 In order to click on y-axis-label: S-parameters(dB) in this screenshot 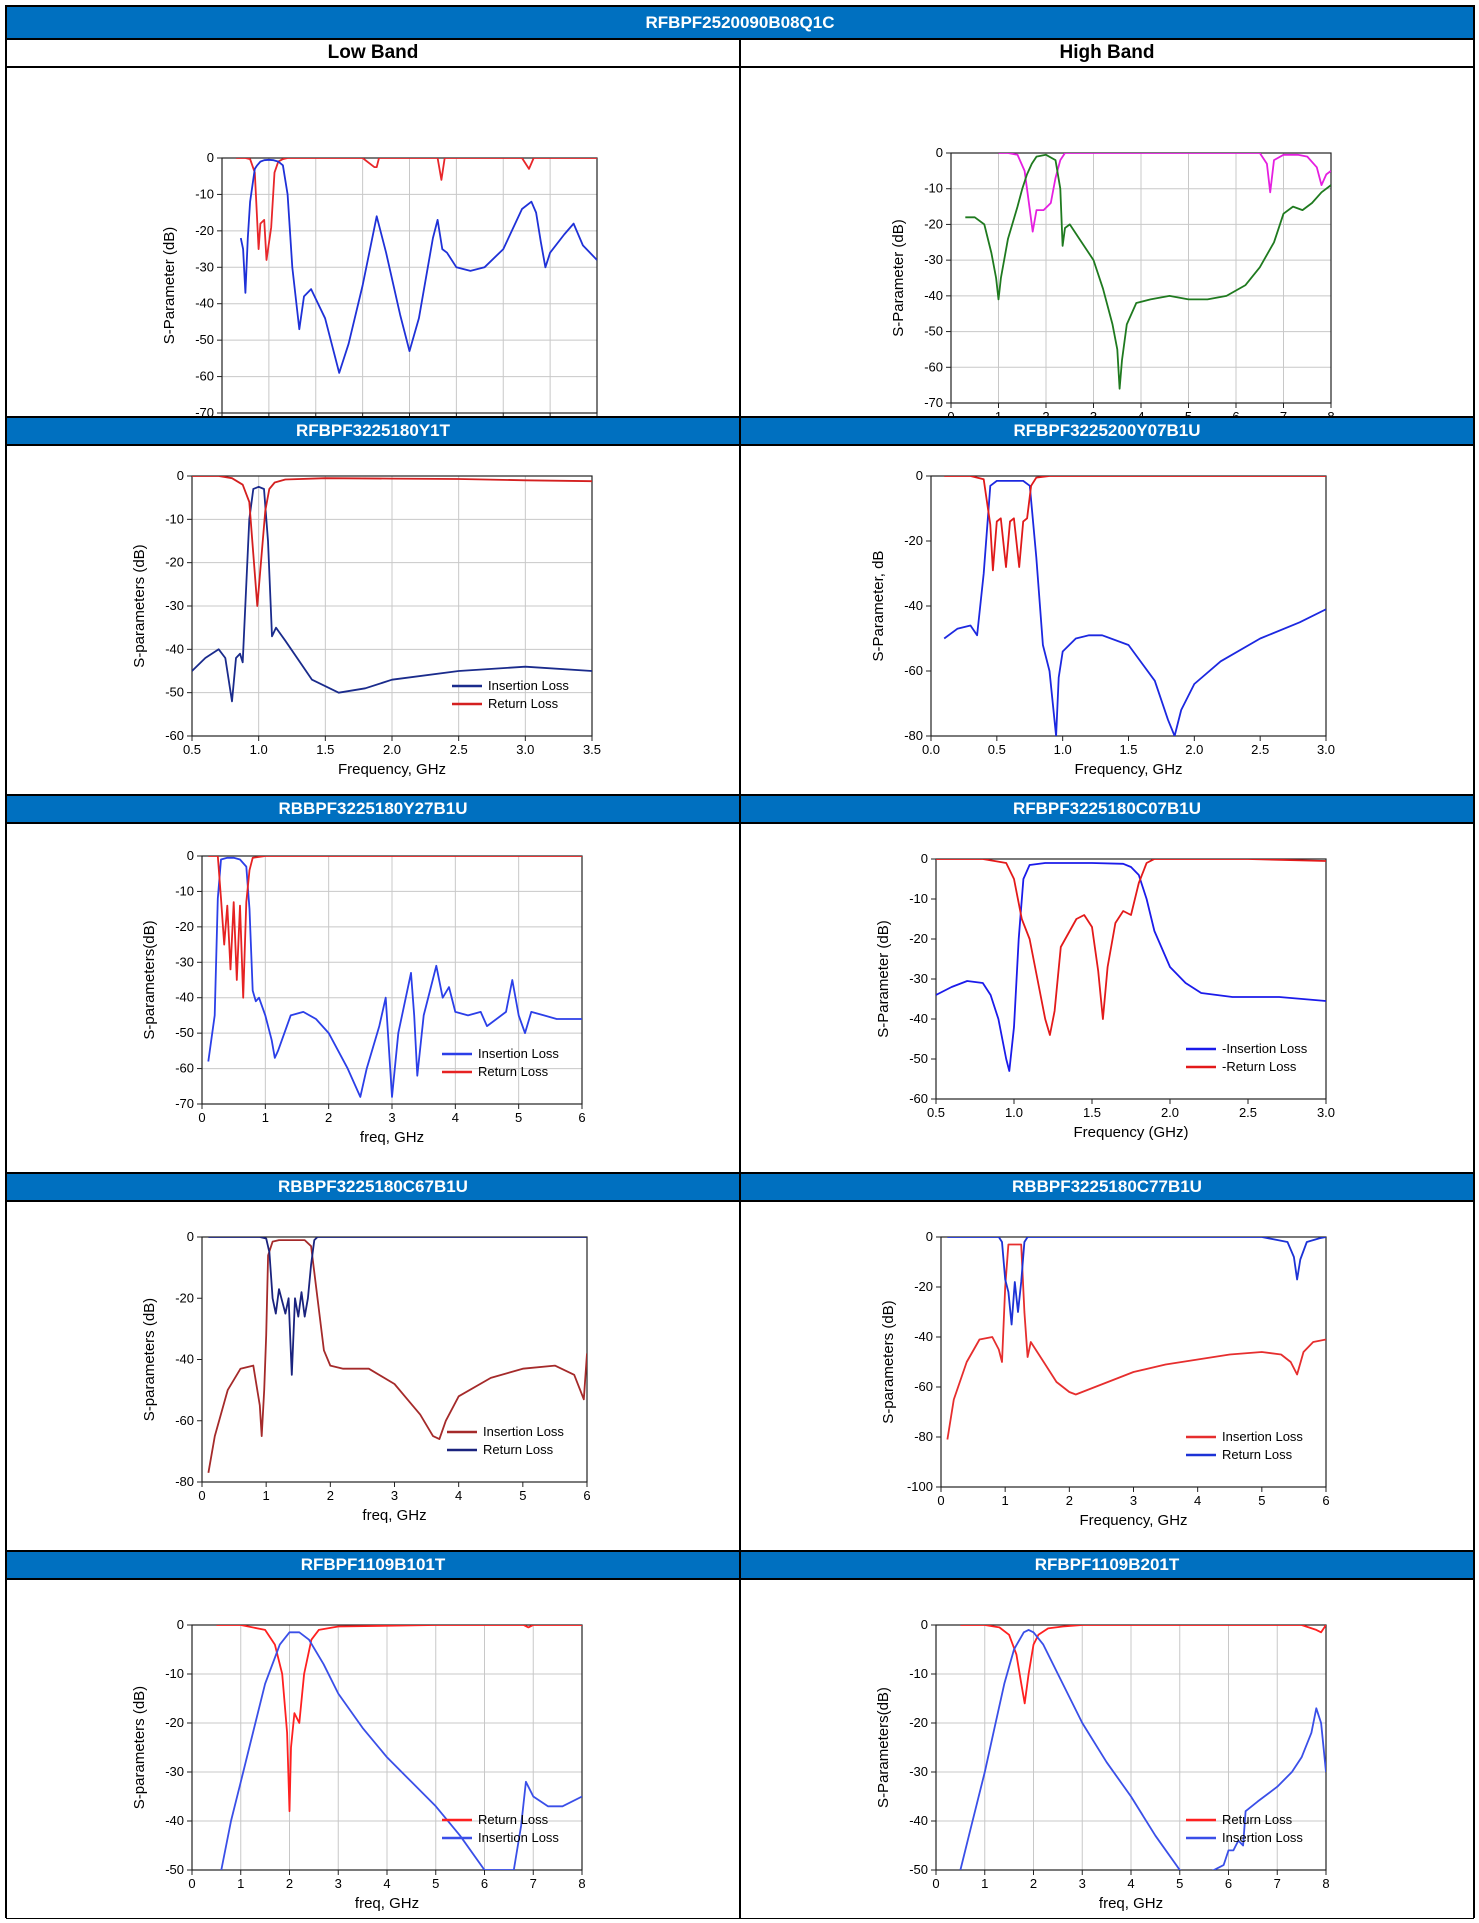, I will do `click(149, 979)`.